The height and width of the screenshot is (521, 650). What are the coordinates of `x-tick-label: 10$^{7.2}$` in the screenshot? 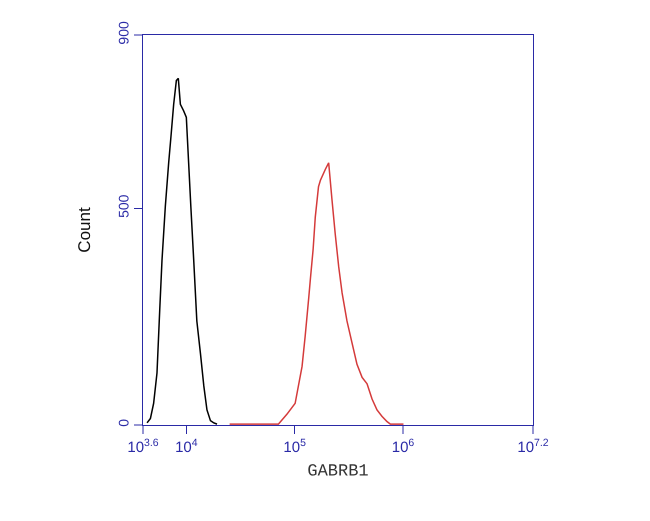 It's located at (533, 446).